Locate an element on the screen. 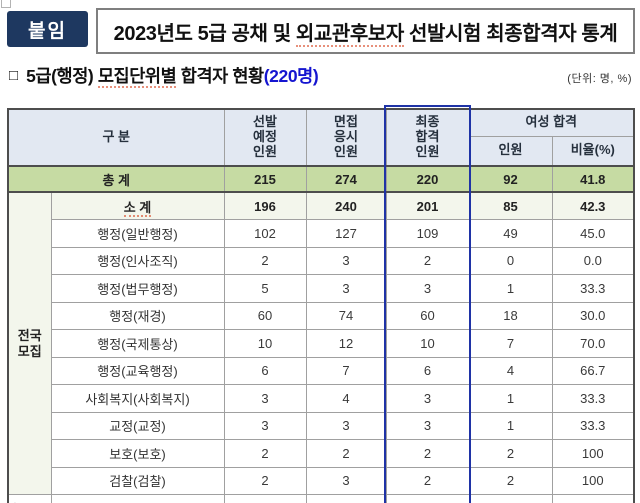 The height and width of the screenshot is (503, 640). subtotal-value: 42.3 is located at coordinates (593, 205).